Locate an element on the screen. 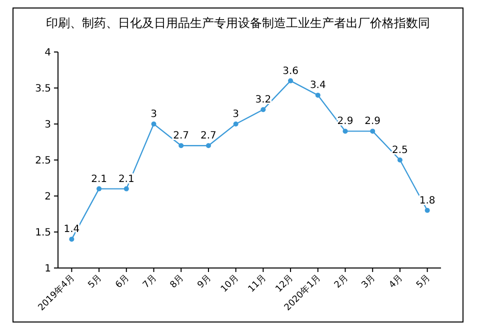 This screenshot has height=328, width=483. x-tick-label: 12月 is located at coordinates (285, 284).